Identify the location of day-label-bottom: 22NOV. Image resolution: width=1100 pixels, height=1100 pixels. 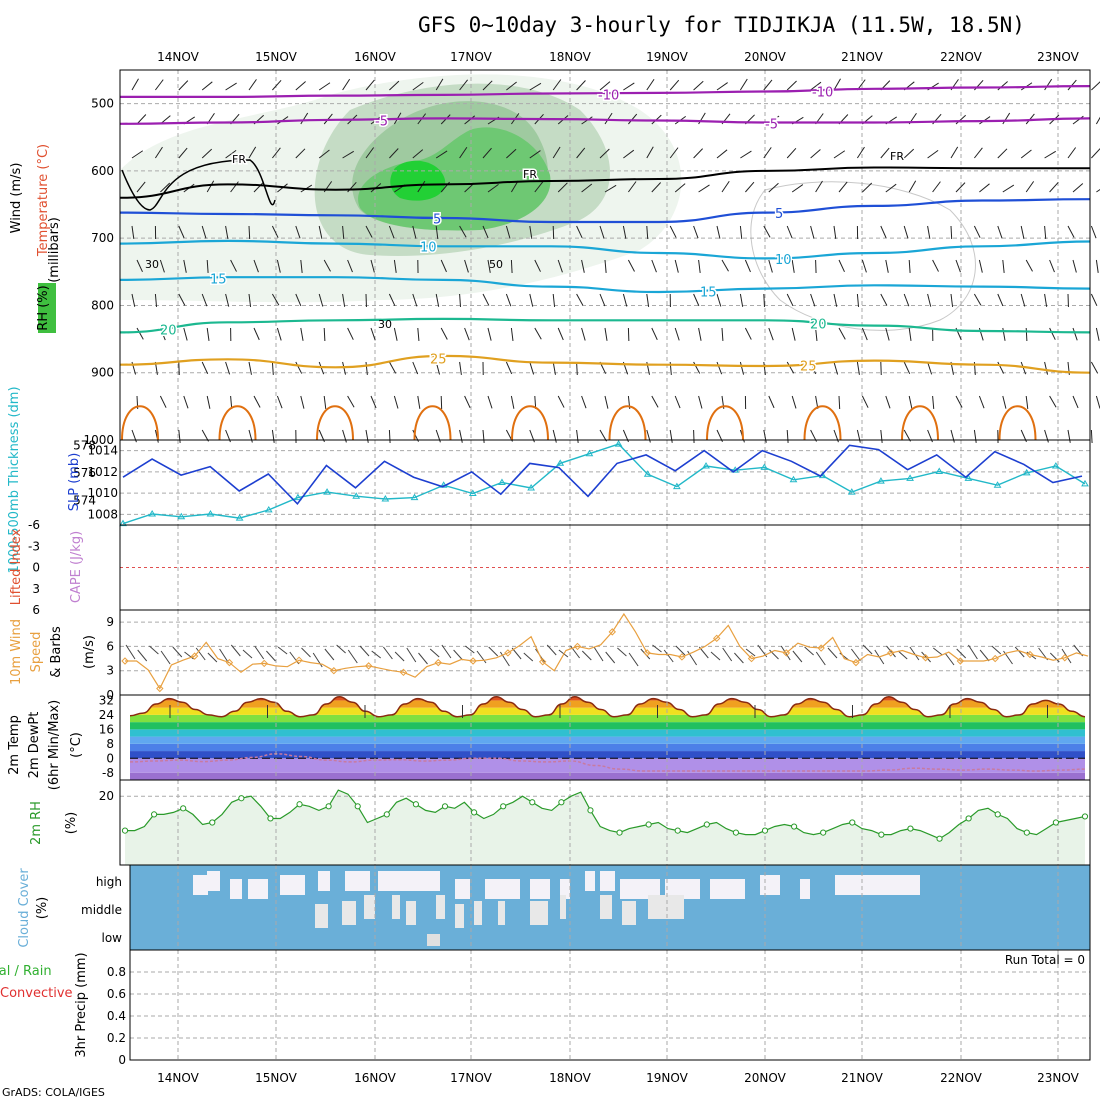
(961, 1078).